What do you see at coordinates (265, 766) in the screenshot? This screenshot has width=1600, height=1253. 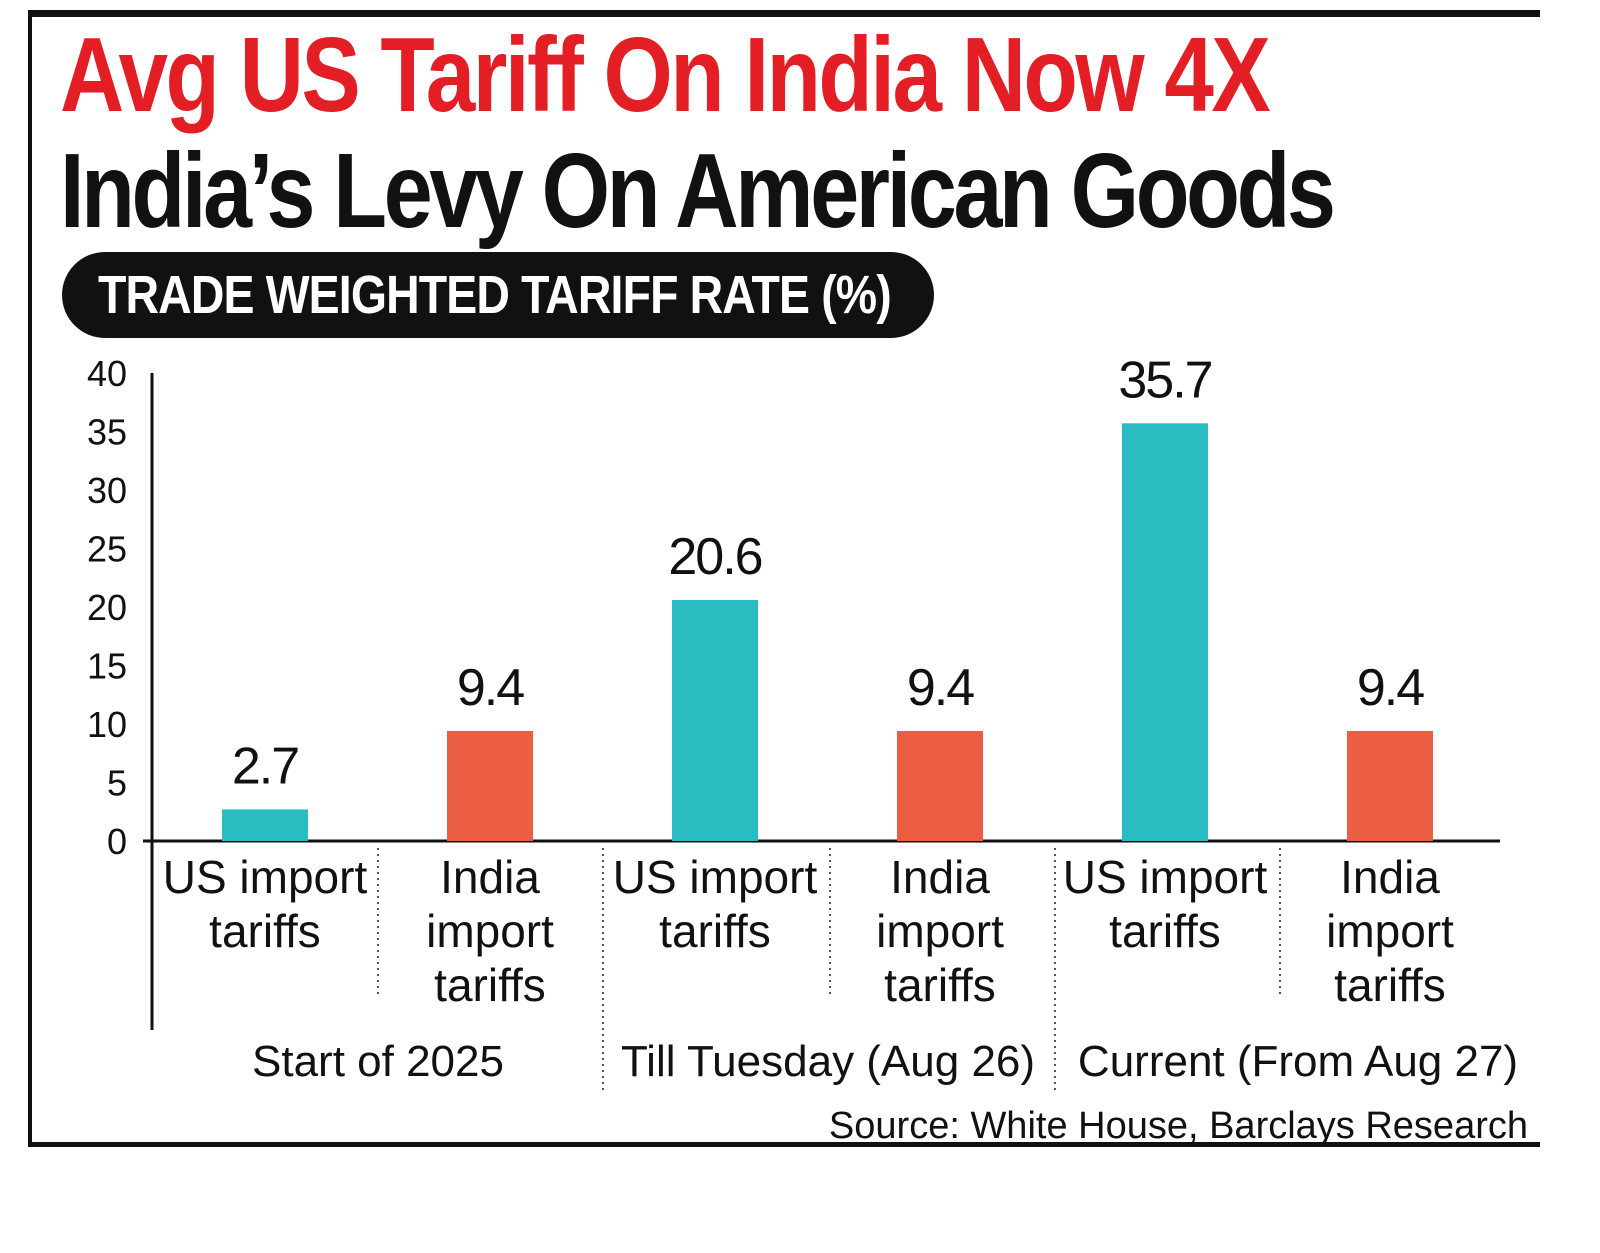 I see `bar-value-label: 2.7` at bounding box center [265, 766].